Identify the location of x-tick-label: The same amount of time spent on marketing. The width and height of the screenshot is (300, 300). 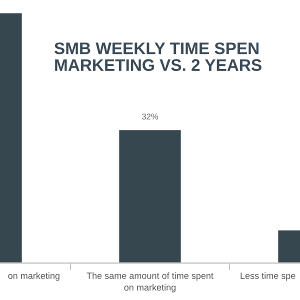
(150, 282).